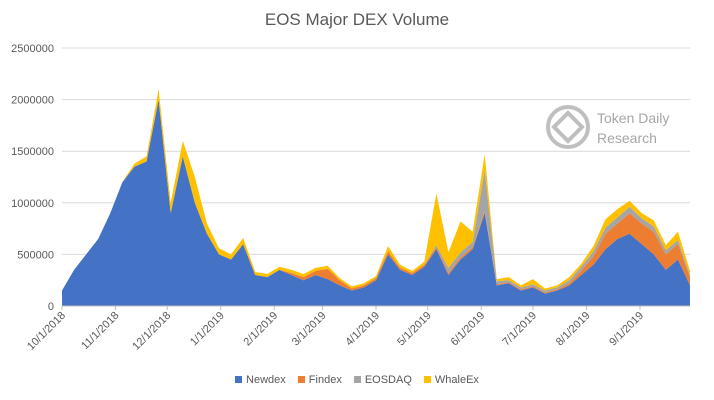  Describe the element at coordinates (633, 128) in the screenshot. I see `watermark-text: Token Daily Research` at that location.